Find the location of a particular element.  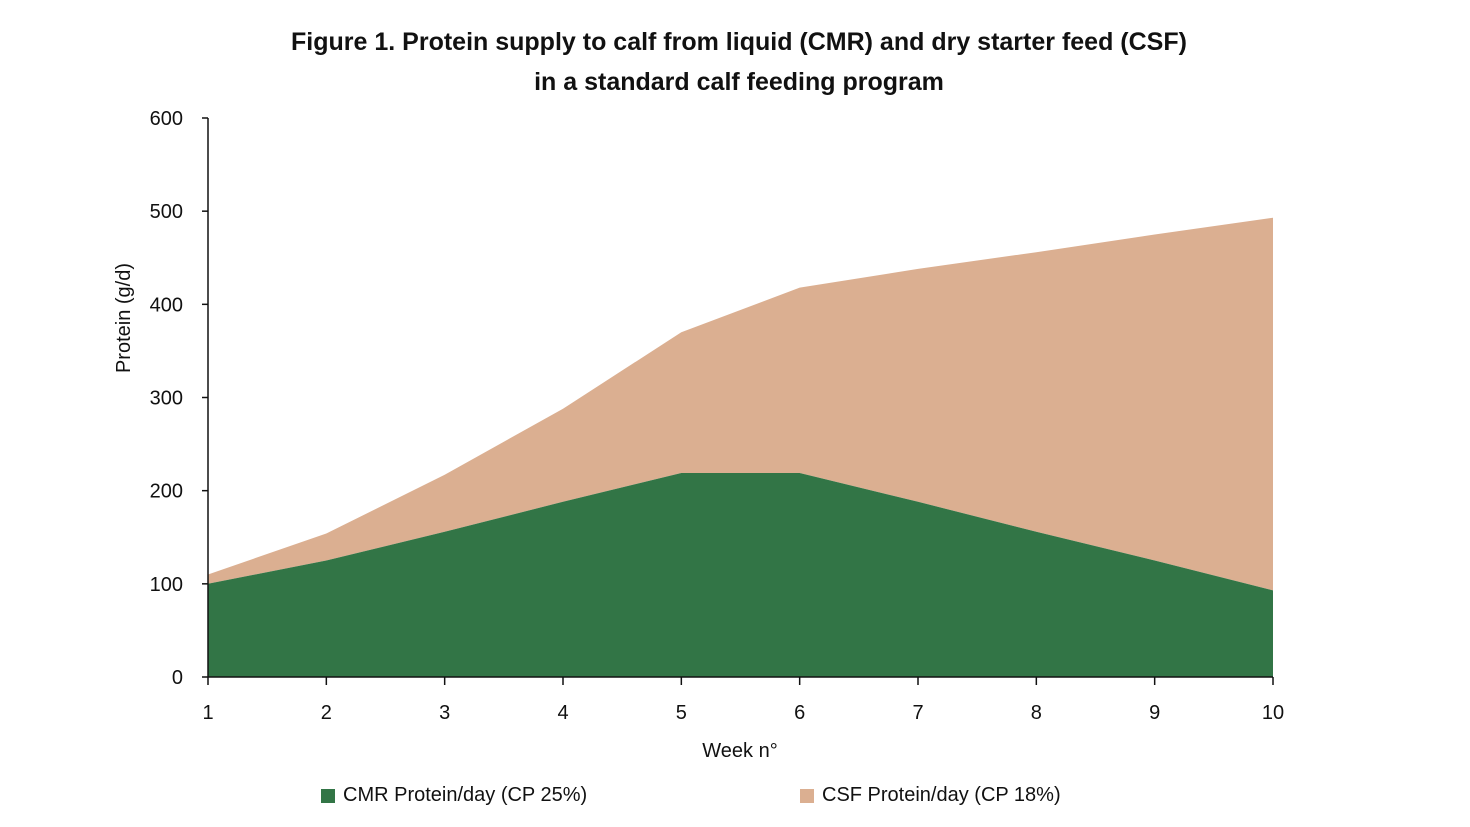

legend-item-csf: CSF Protein/day (CP 18%) is located at coordinates (930, 795).